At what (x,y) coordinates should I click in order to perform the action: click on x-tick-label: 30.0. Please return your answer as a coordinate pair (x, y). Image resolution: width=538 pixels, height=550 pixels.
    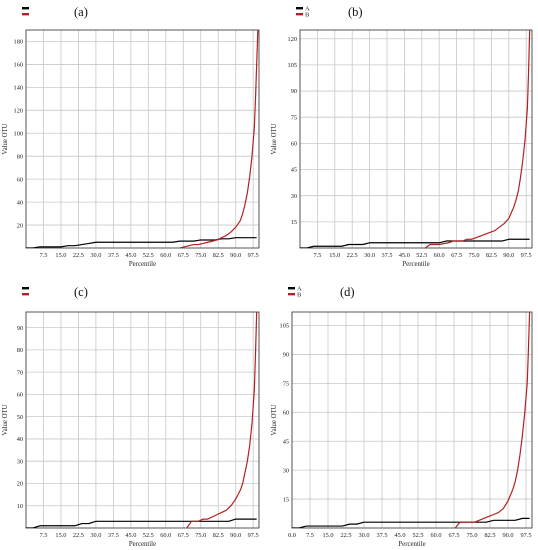
    Looking at the image, I should click on (95, 535).